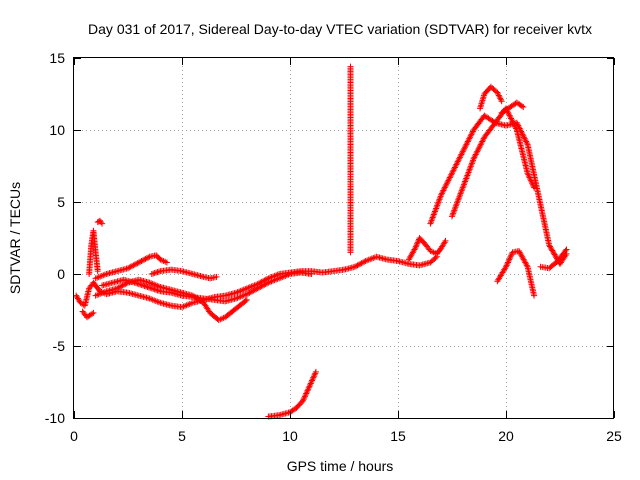 This screenshot has height=480, width=640. What do you see at coordinates (55, 418) in the screenshot?
I see `y-tick-label: -10` at bounding box center [55, 418].